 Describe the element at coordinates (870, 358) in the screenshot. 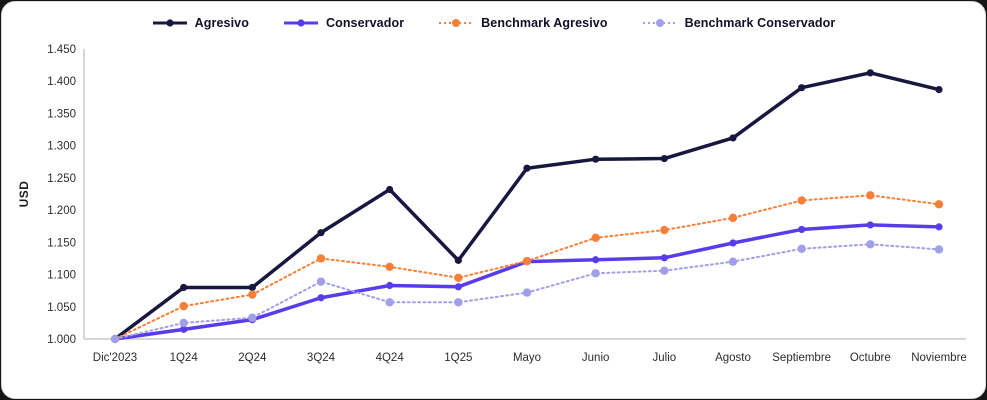

I see `x-tick-label: Octubre` at that location.